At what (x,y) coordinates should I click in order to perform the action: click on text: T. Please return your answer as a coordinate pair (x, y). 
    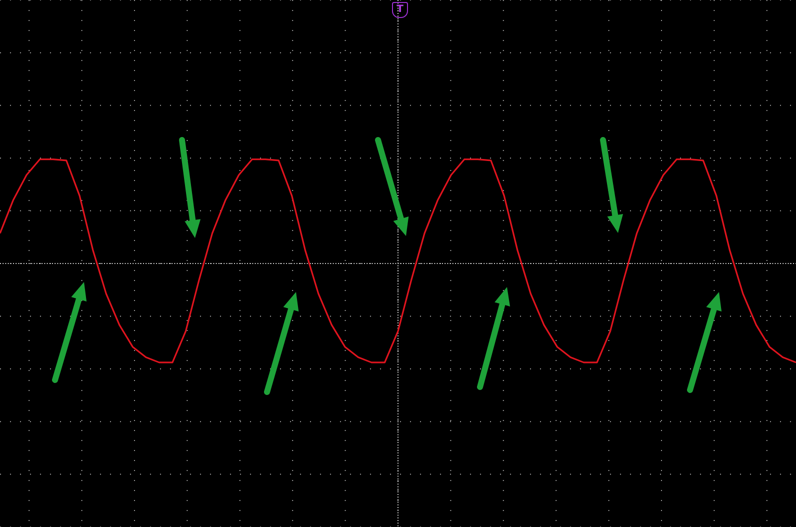
    Looking at the image, I should click on (400, 10).